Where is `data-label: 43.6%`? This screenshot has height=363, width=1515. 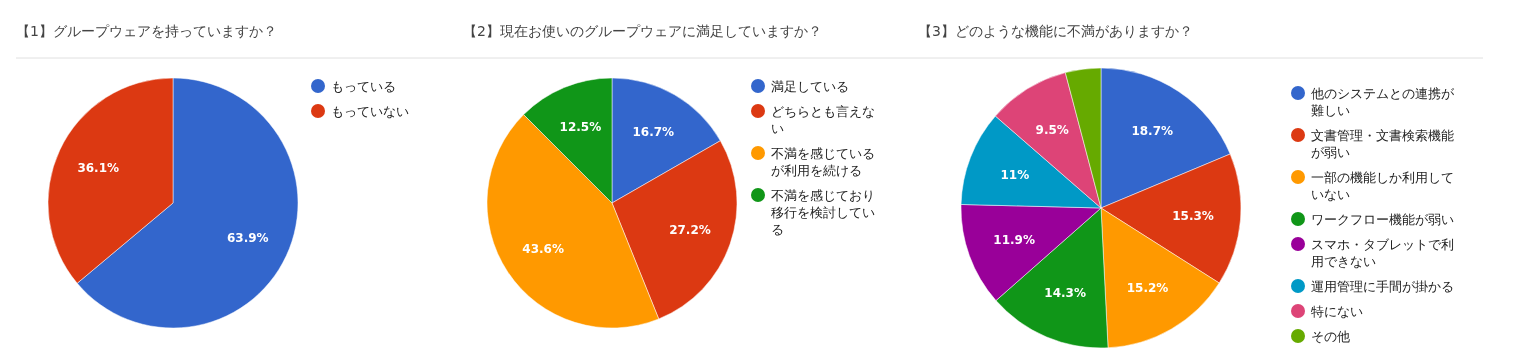
data-label: 43.6% is located at coordinates (543, 248).